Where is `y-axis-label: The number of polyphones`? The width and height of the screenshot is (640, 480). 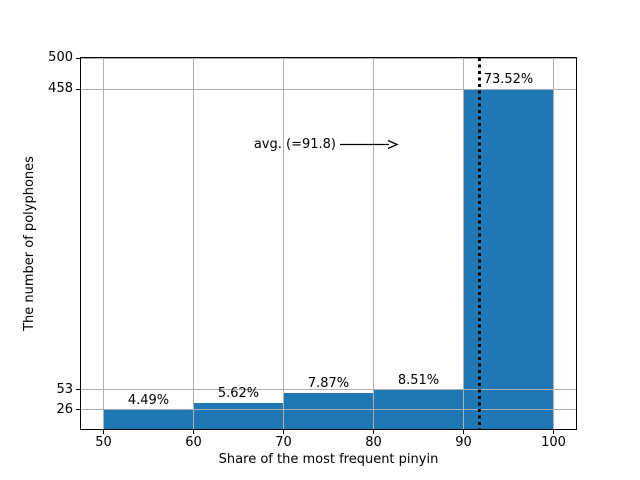
y-axis-label: The number of polyphones is located at coordinates (29, 243).